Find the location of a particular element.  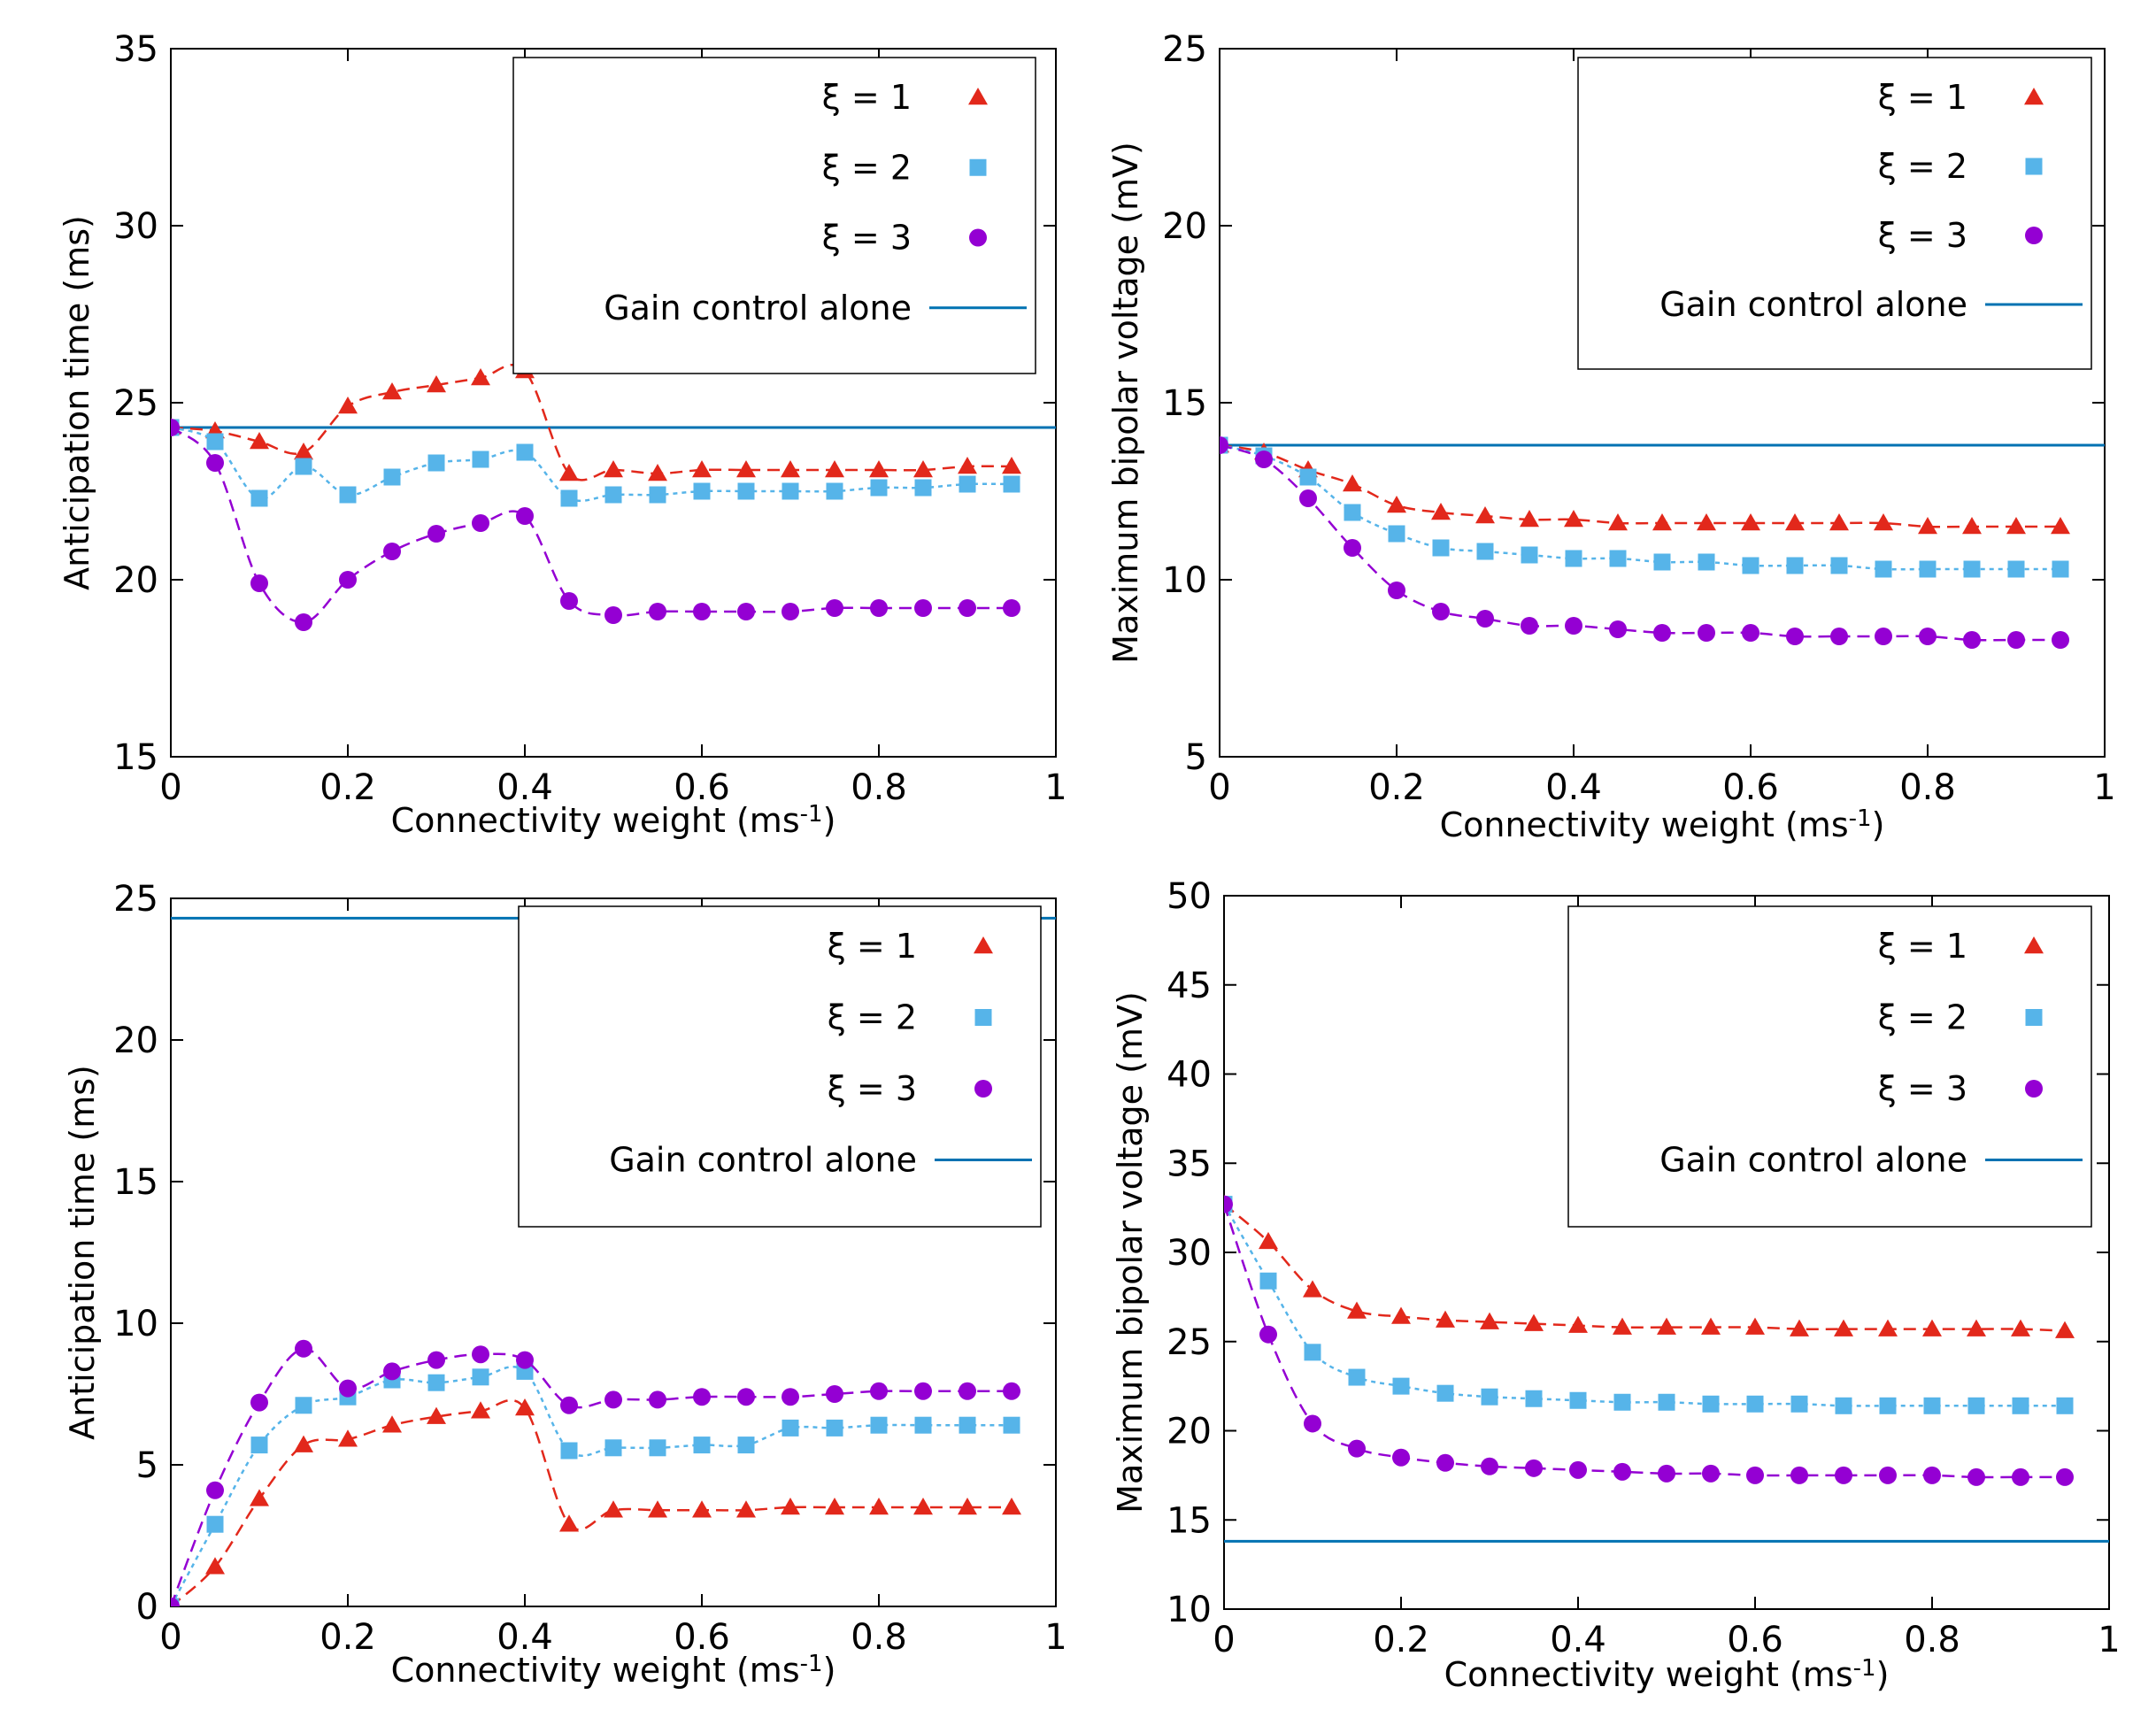

y-tick-label: 30 is located at coordinates (135, 226).